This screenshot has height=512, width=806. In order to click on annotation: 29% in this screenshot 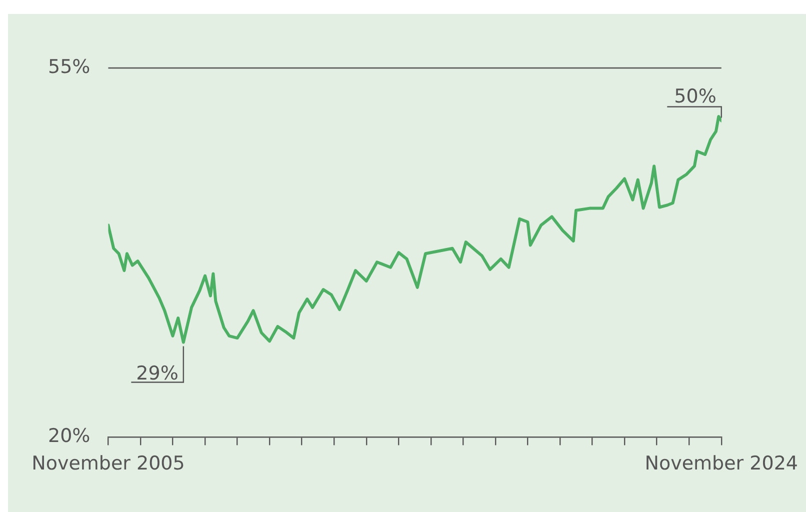, I will do `click(157, 373)`.